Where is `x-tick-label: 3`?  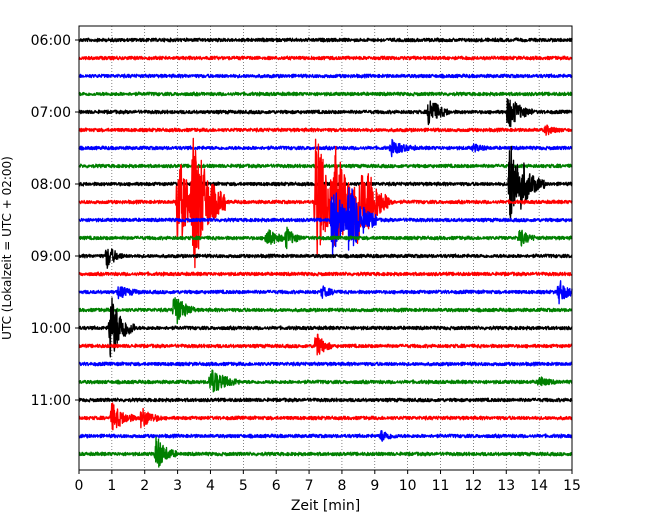 x-tick-label: 3 is located at coordinates (177, 486).